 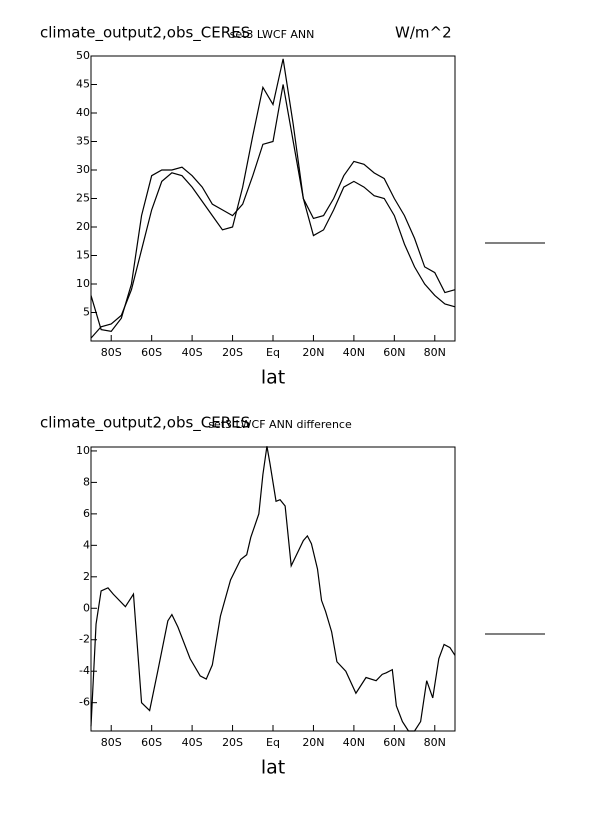 What do you see at coordinates (86, 312) in the screenshot?
I see `y-tick-label: 5` at bounding box center [86, 312].